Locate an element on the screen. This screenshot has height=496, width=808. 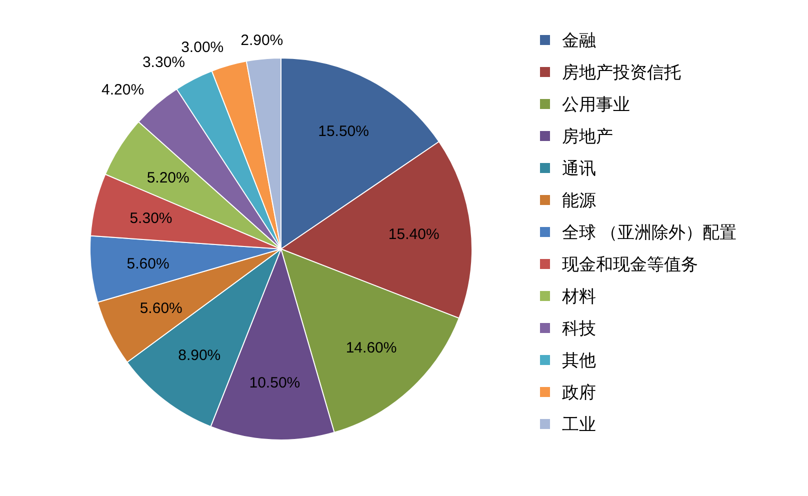
legend-label: 全球 （亚洲除外）配置 is located at coordinates (649, 232).